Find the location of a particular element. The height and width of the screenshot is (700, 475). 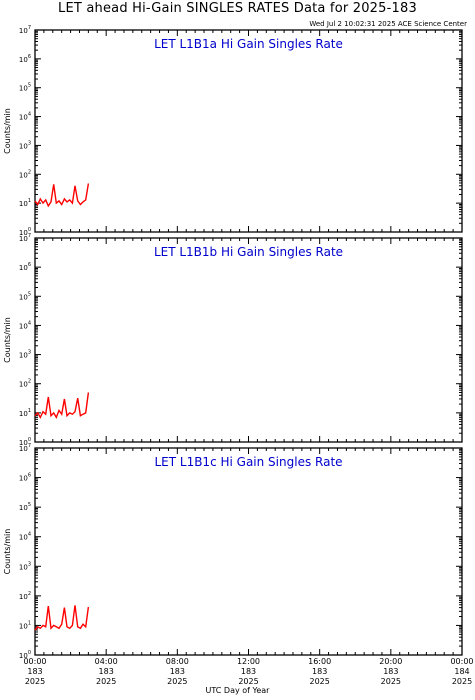

x-tick-label: 184 is located at coordinates (461, 671).